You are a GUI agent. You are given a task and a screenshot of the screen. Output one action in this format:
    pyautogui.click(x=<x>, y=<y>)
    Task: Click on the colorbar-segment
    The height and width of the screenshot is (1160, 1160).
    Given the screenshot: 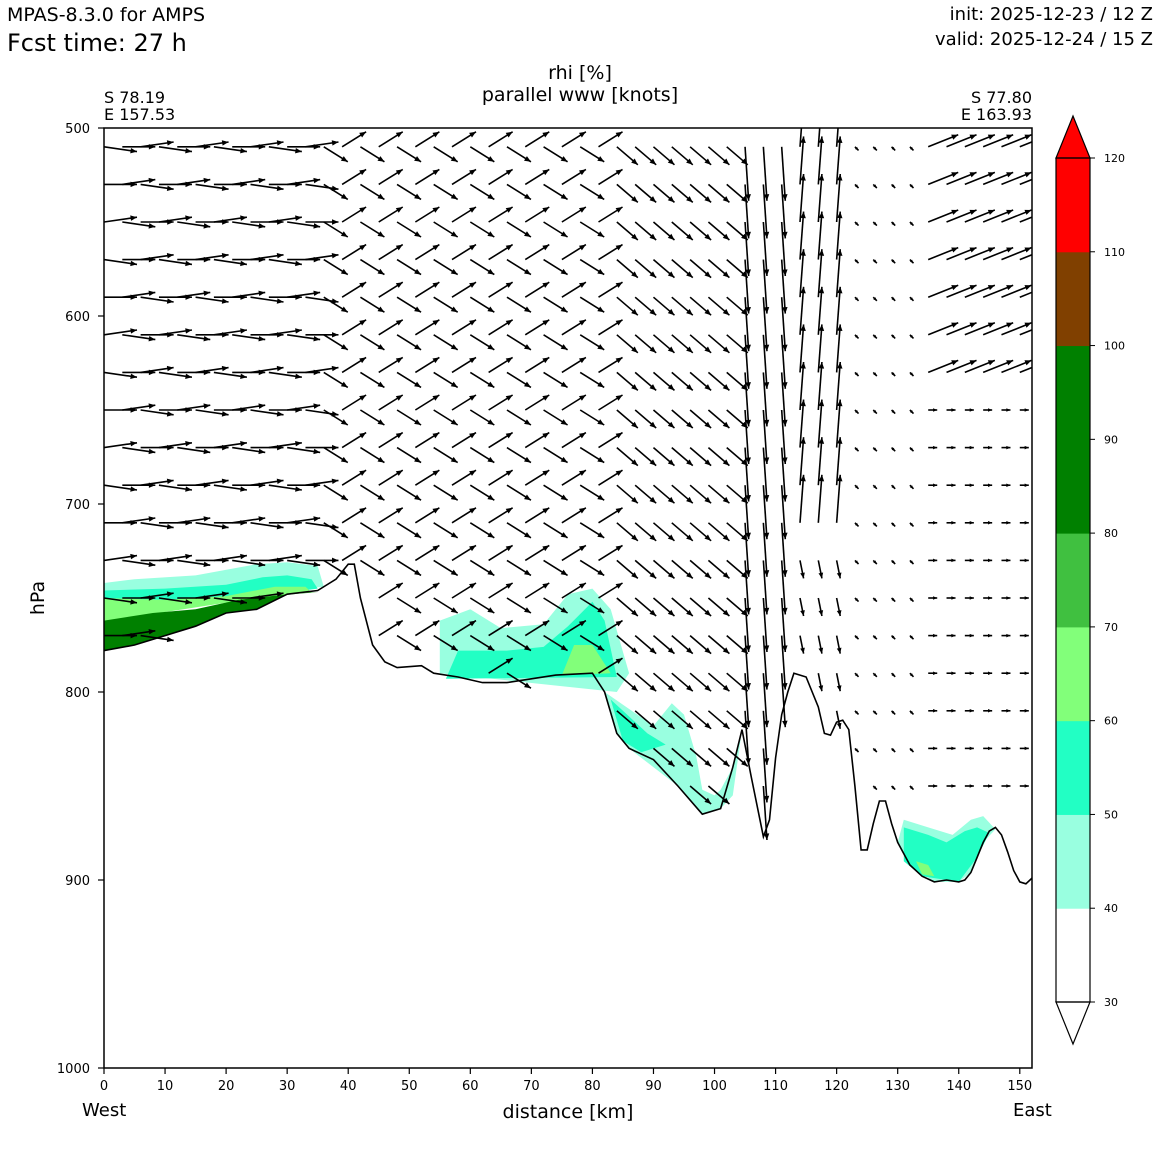 What is the action you would take?
    pyautogui.click(x=1073, y=767)
    